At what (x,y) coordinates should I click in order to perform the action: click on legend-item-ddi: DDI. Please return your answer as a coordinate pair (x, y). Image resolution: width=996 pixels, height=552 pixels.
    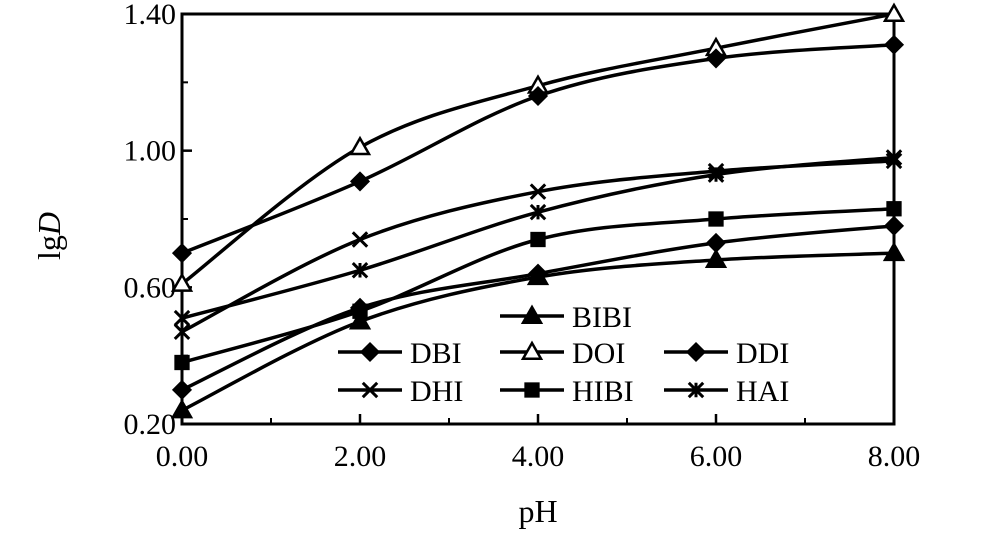
    Looking at the image, I should click on (726, 353).